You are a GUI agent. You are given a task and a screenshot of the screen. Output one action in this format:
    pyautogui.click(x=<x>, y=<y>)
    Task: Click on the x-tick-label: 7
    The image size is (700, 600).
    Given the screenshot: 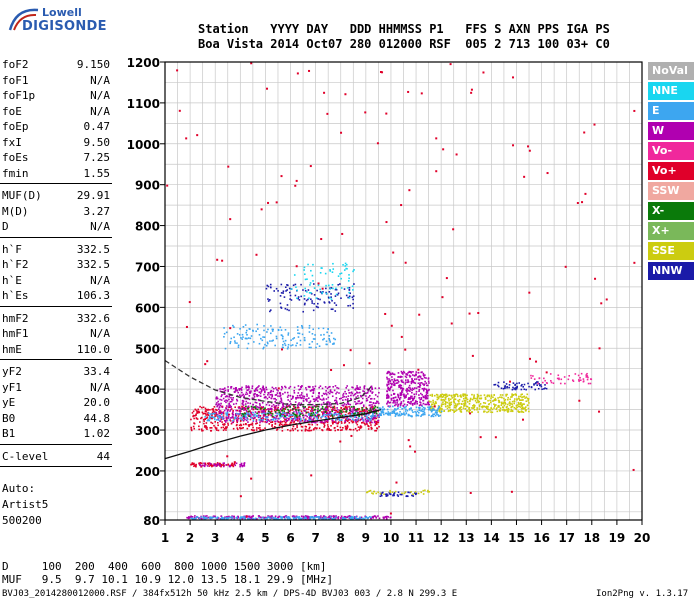 What is the action you would take?
    pyautogui.click(x=315, y=538)
    